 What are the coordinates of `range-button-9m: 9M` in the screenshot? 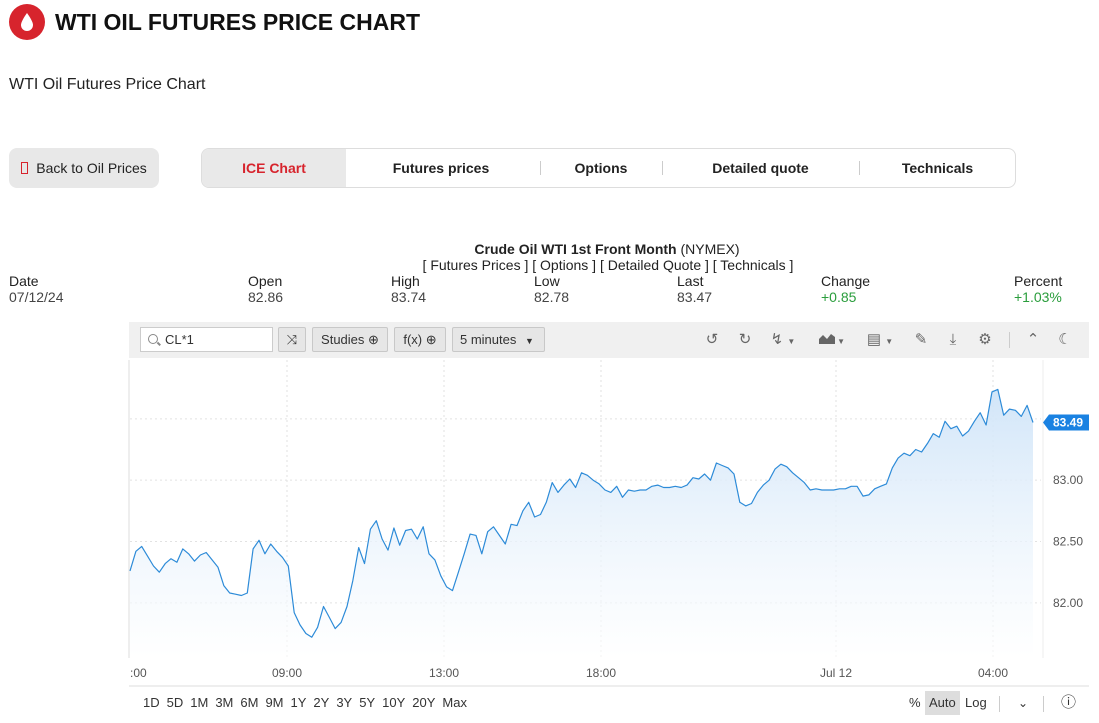 It's located at (274, 702).